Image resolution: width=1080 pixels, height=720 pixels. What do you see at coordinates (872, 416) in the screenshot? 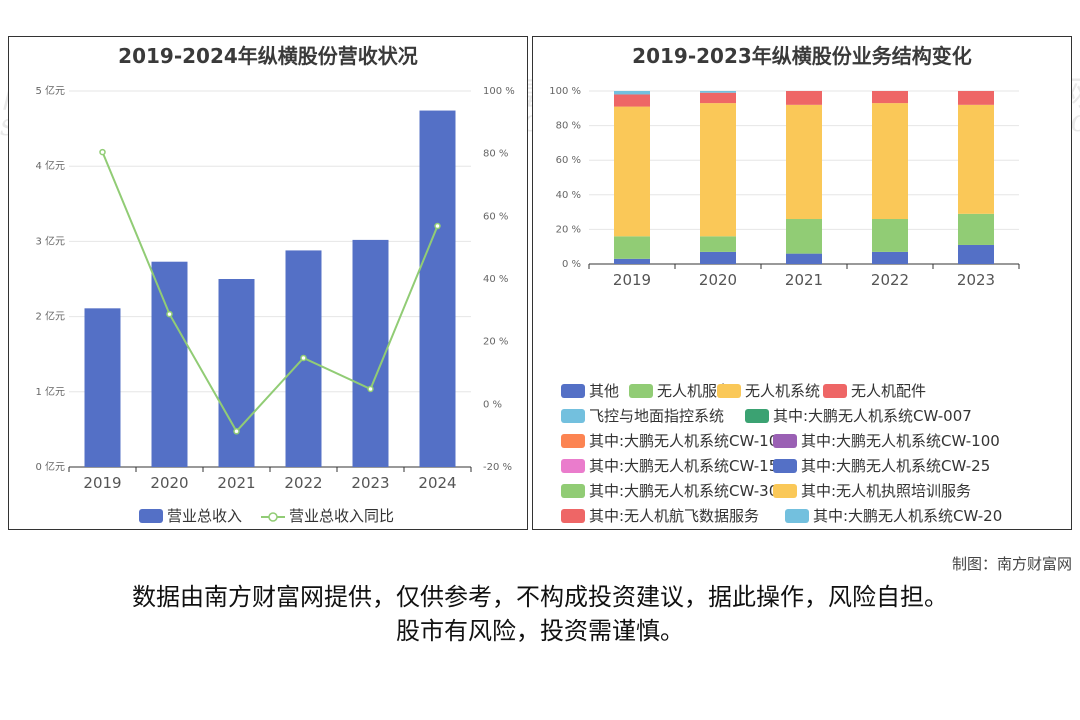
I see `legend-label: 其中:大鹏无人机系统CW-007` at bounding box center [872, 416].